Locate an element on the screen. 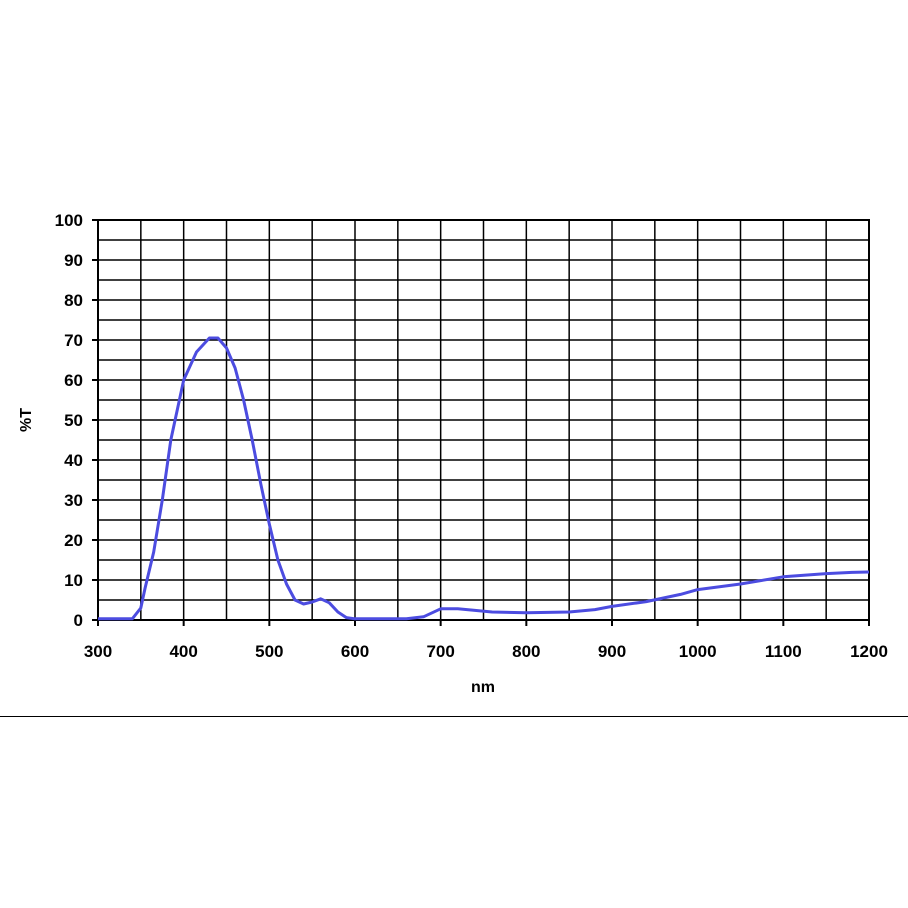 Image resolution: width=908 pixels, height=908 pixels. x-tick-label: 800 is located at coordinates (526, 651).